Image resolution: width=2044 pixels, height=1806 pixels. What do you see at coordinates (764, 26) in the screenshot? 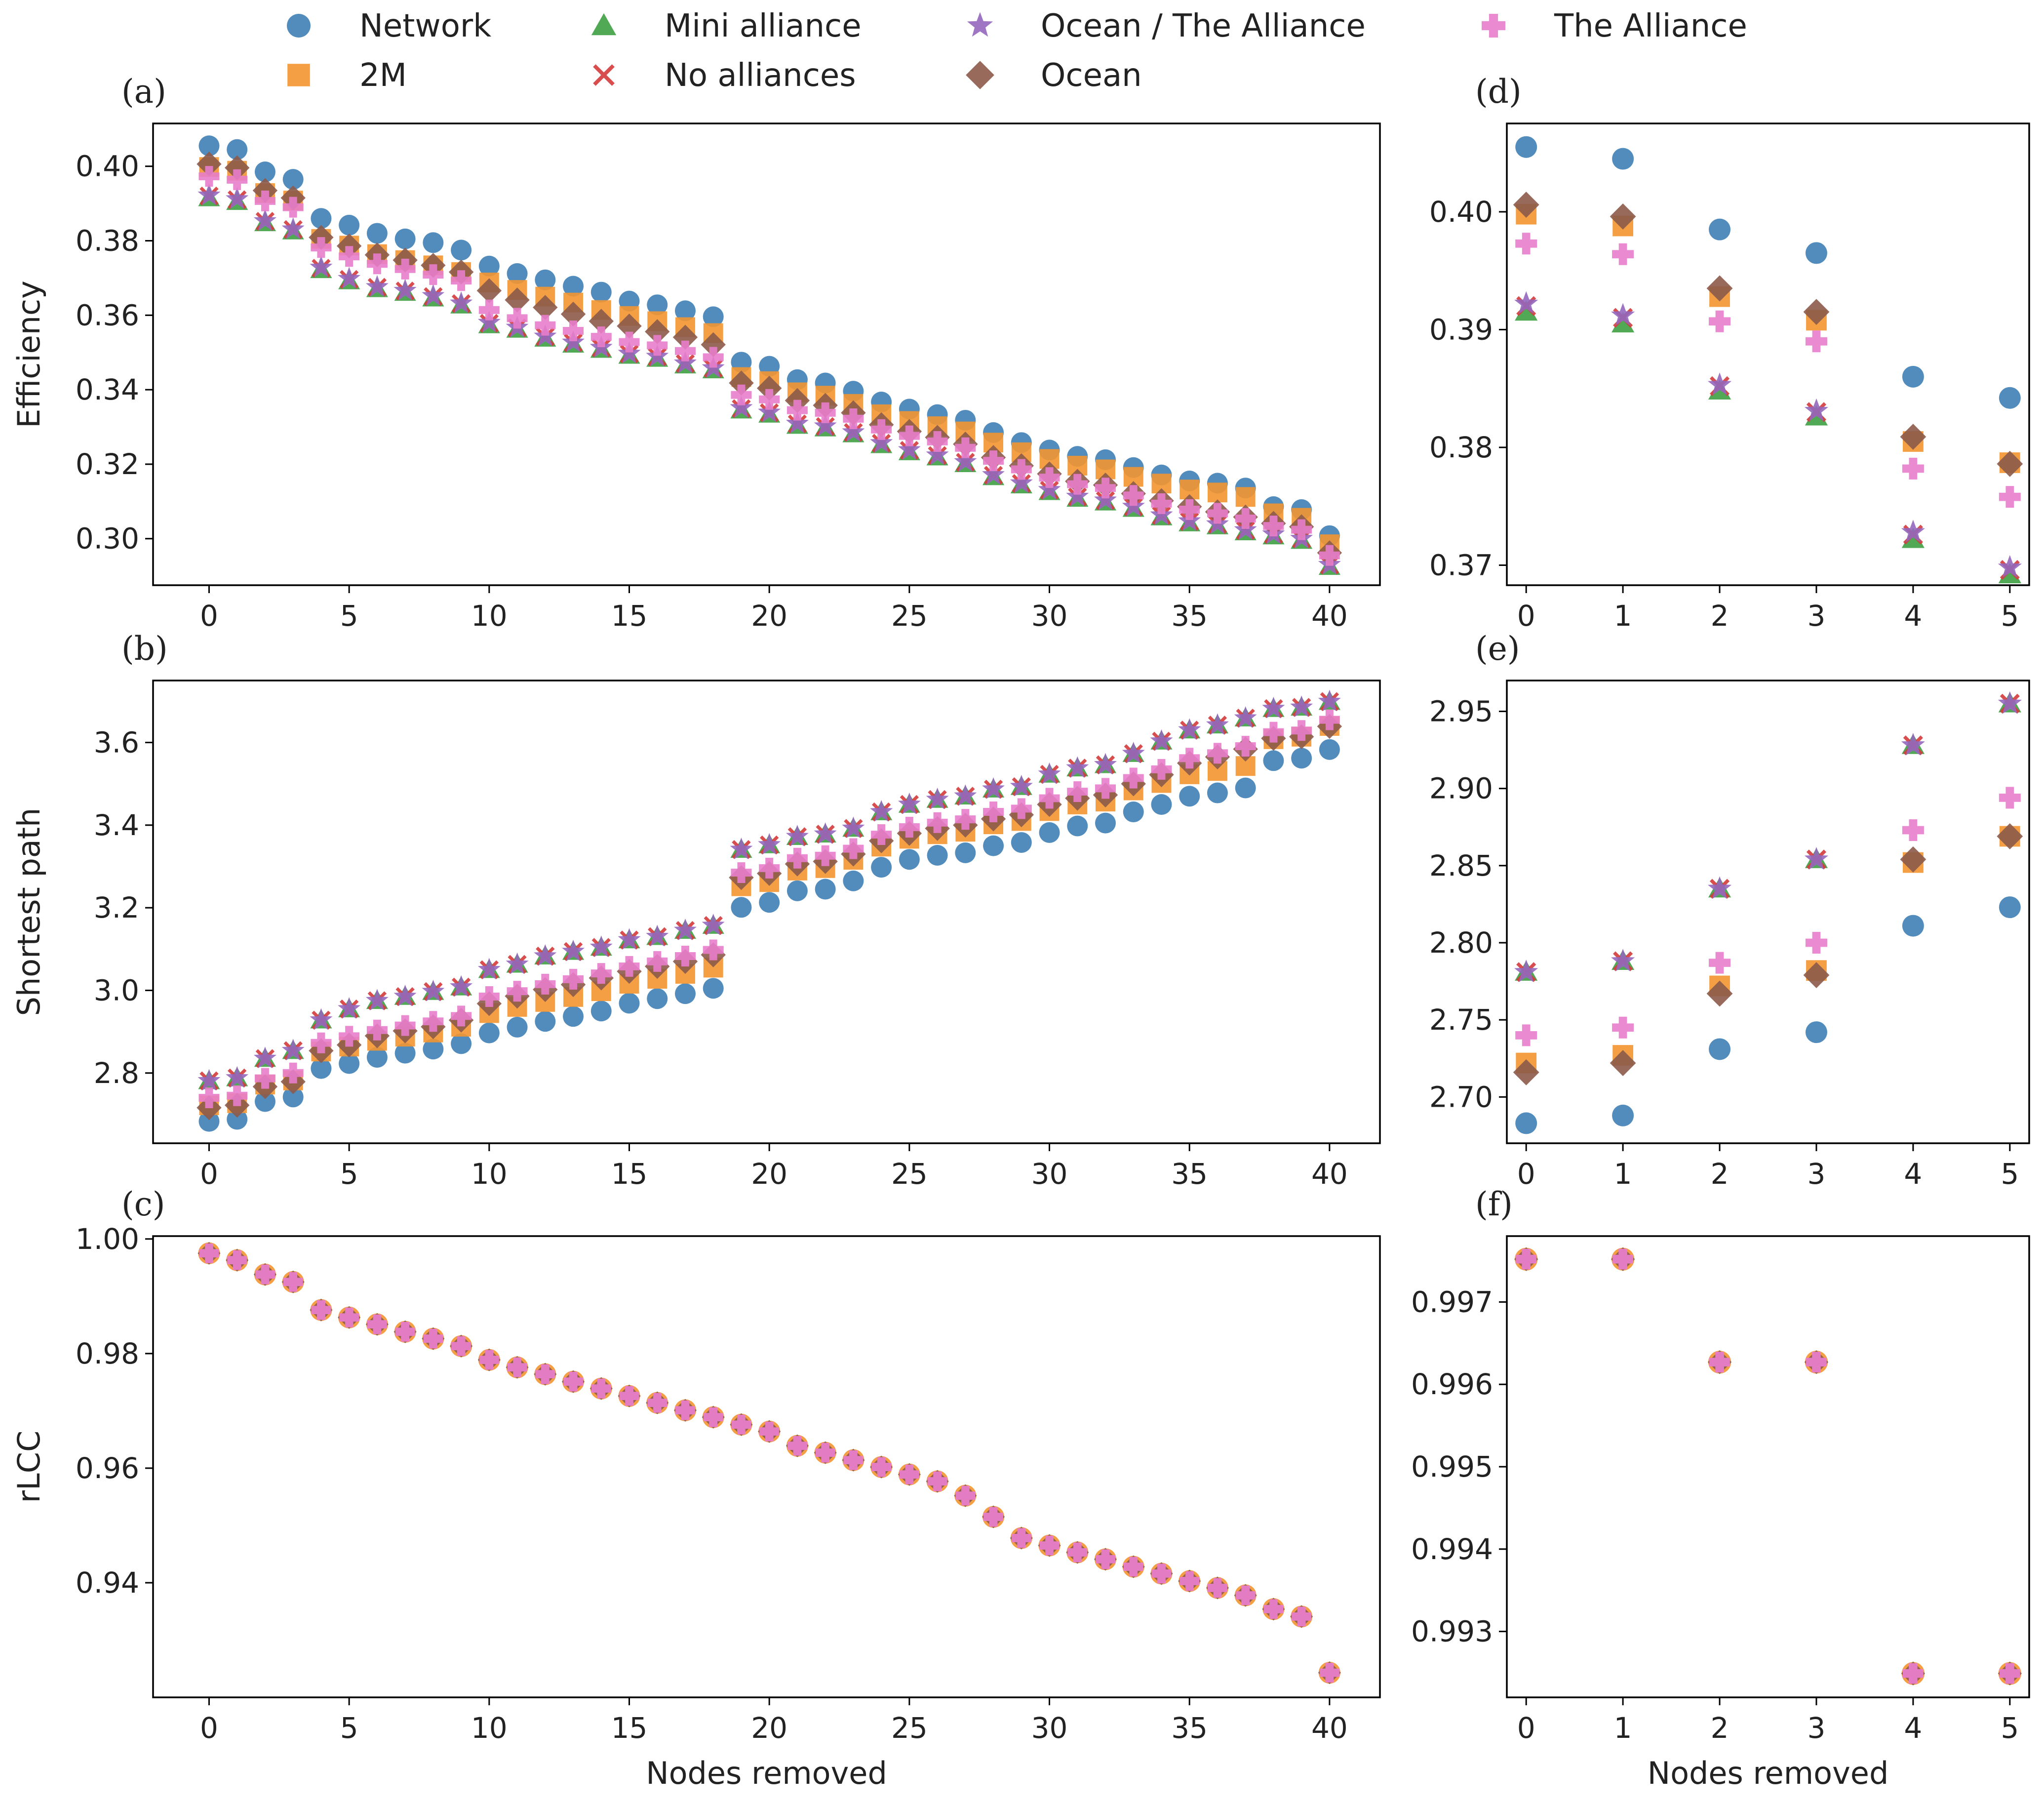
I see `legend-label-mini-alliance: Mini alliance` at bounding box center [764, 26].